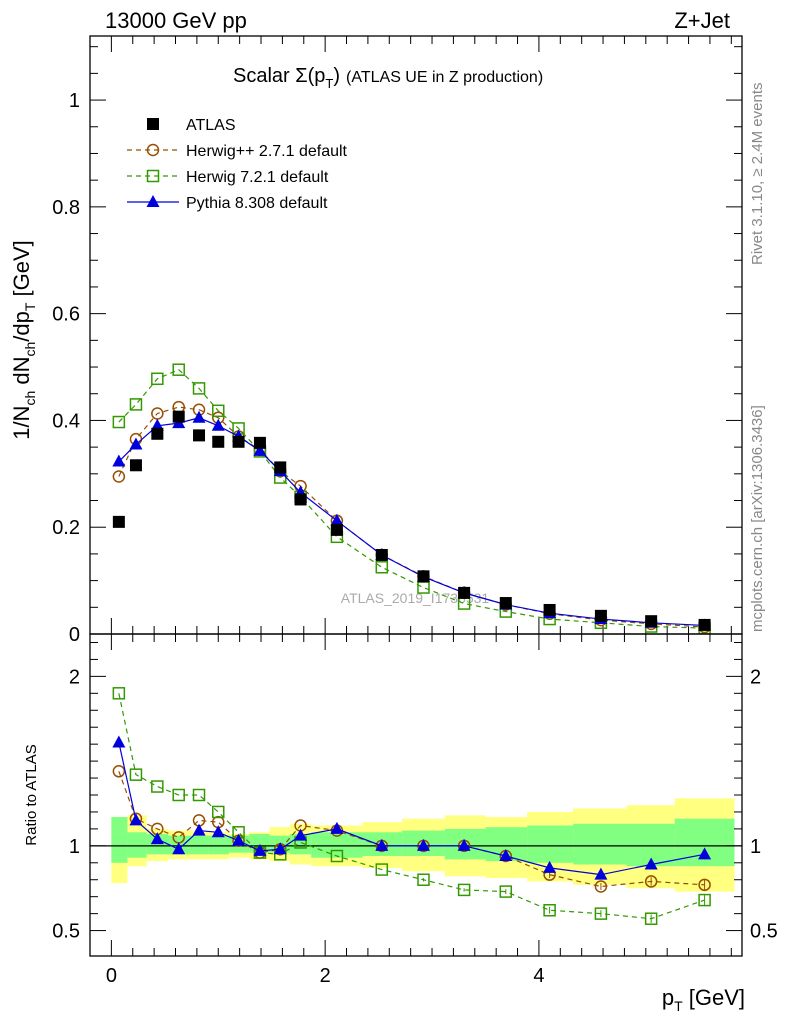  I want to click on legend-label: ATLAS, so click(211, 125).